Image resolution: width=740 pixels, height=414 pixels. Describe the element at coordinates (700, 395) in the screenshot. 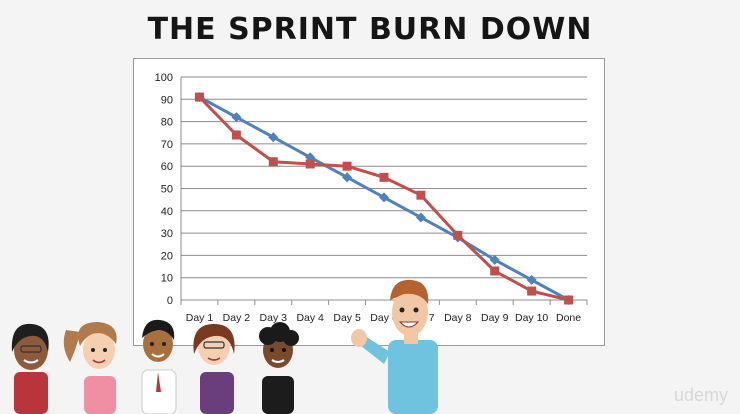

I see `udemy-watermark: udemy` at that location.